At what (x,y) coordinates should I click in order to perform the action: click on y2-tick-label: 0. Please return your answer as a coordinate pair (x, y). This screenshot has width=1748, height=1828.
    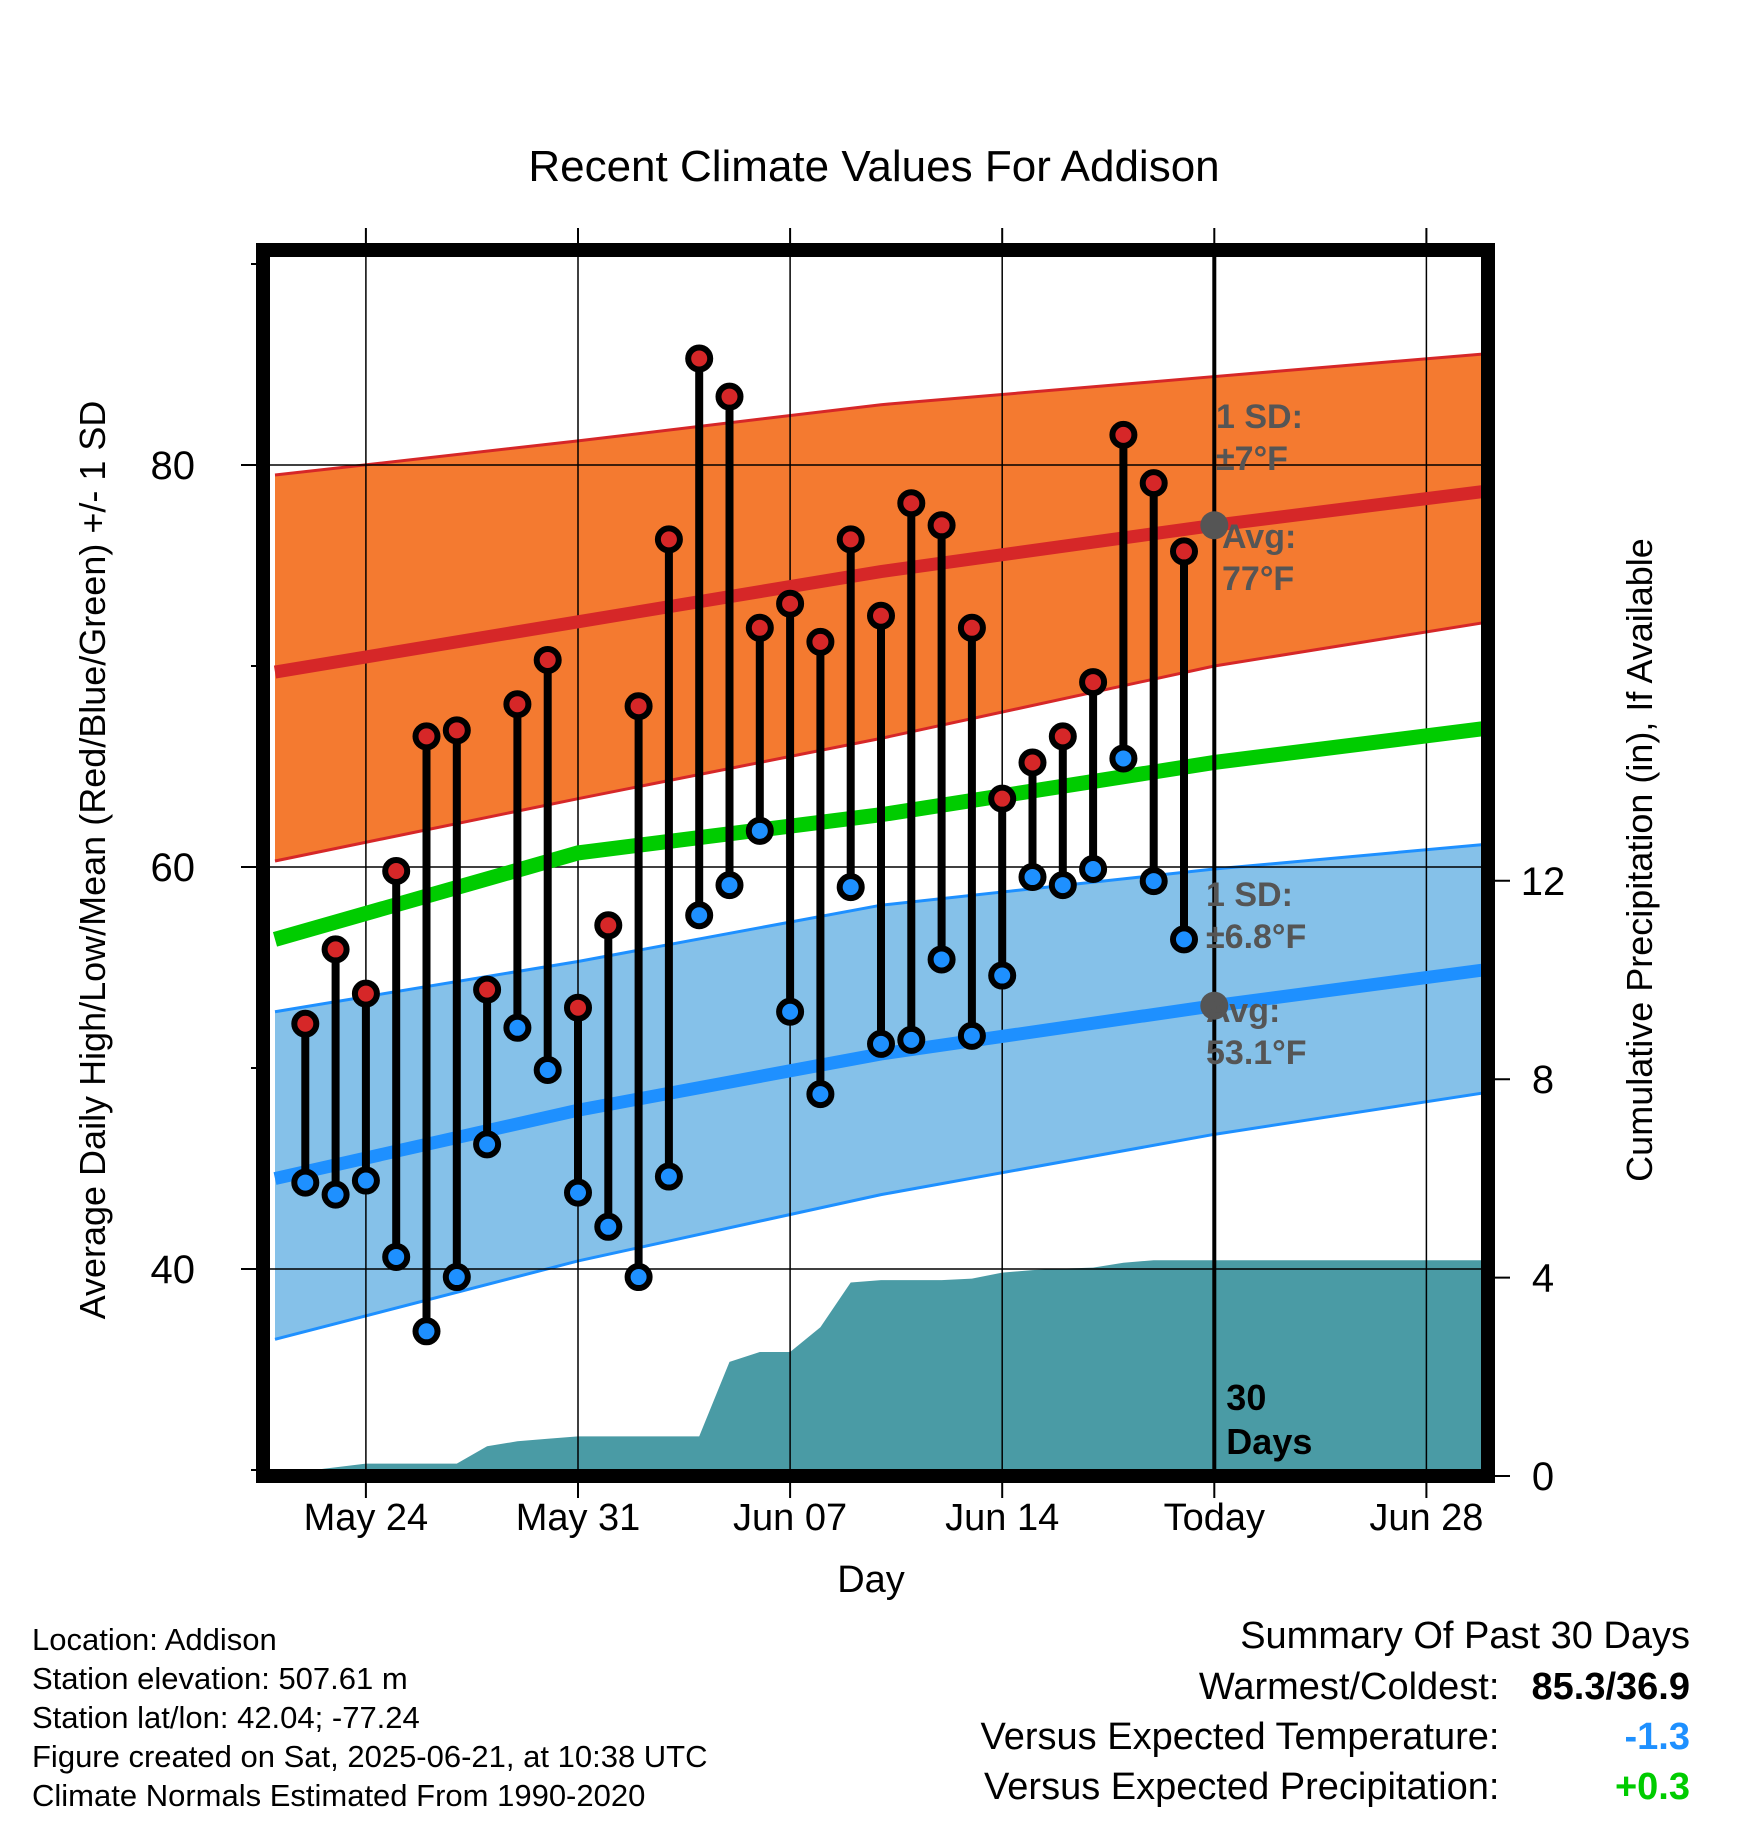
    Looking at the image, I should click on (1543, 1477).